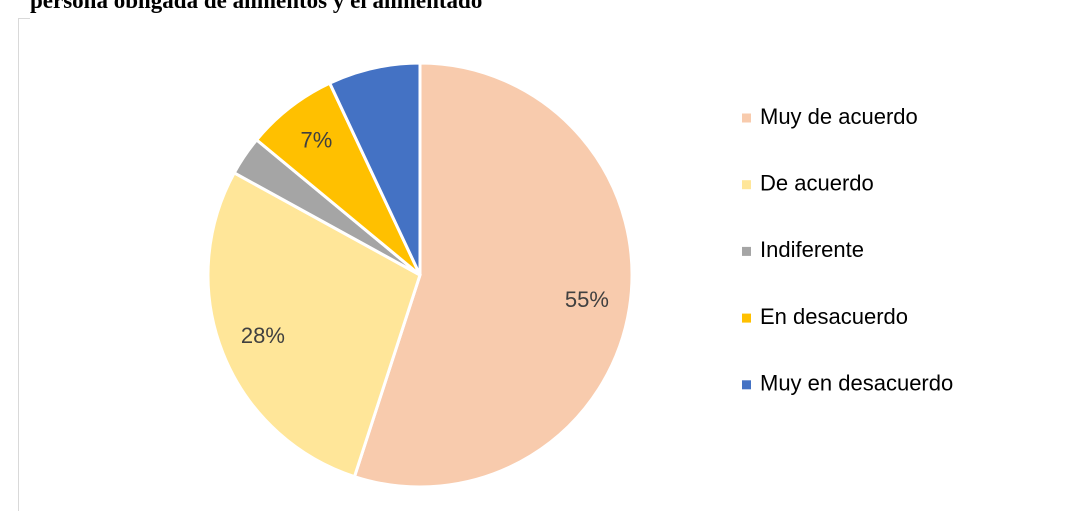 This screenshot has width=1084, height=511. What do you see at coordinates (587, 299) in the screenshot?
I see `data-label: 55%` at bounding box center [587, 299].